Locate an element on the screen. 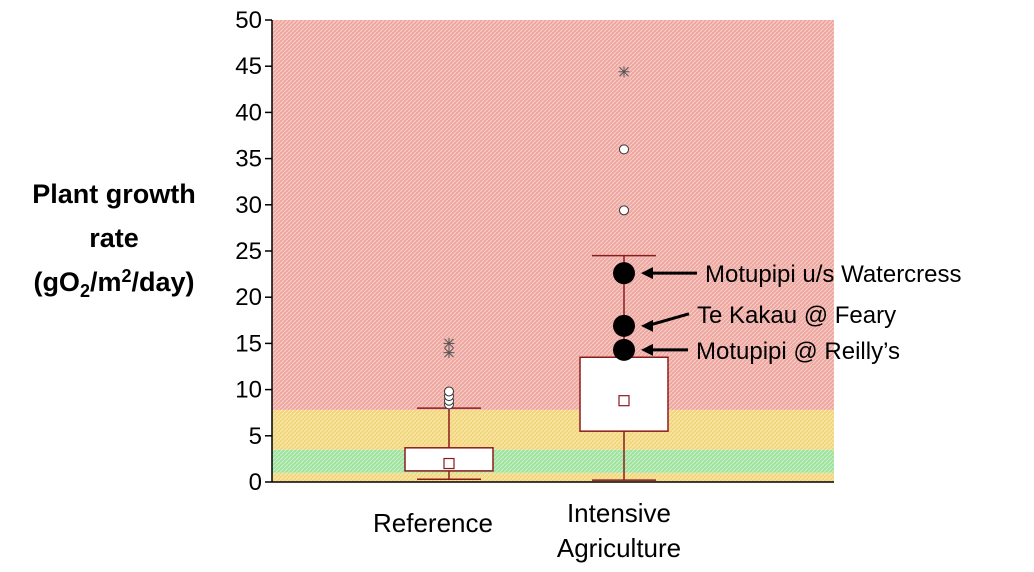 This screenshot has height=572, width=1034. y-tick-label: 15 is located at coordinates (248, 343).